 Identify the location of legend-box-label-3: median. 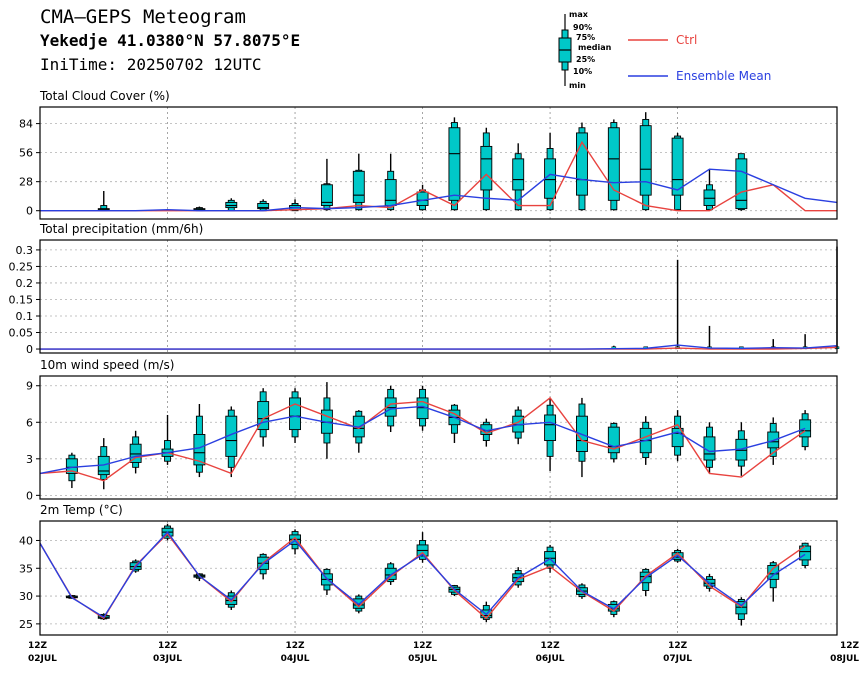
(595, 47).